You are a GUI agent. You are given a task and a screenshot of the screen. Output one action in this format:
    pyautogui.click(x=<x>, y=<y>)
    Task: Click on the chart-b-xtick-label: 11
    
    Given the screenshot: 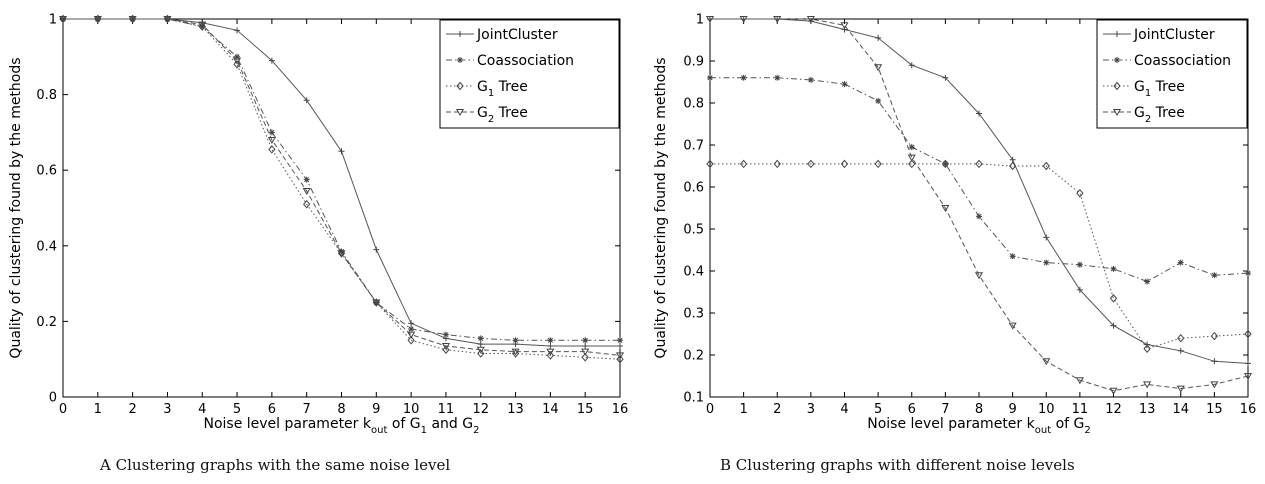 What is the action you would take?
    pyautogui.click(x=1080, y=409)
    